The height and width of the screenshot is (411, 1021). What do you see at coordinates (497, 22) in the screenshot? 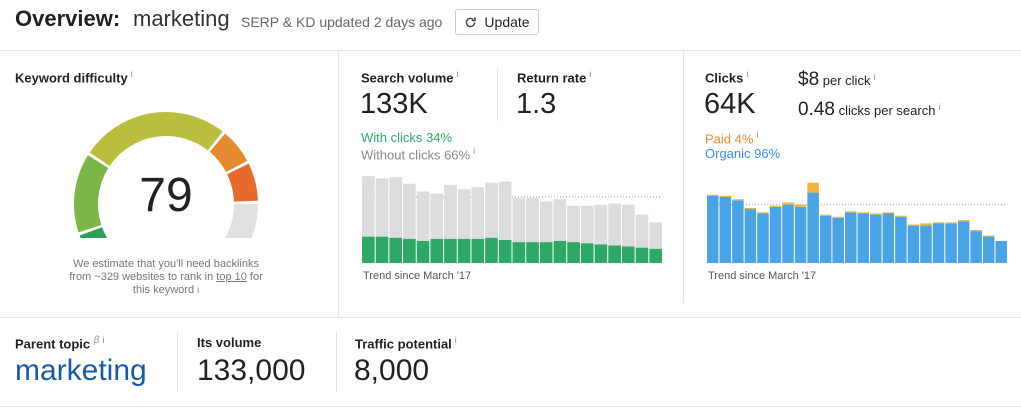
I see `update-button: Update` at bounding box center [497, 22].